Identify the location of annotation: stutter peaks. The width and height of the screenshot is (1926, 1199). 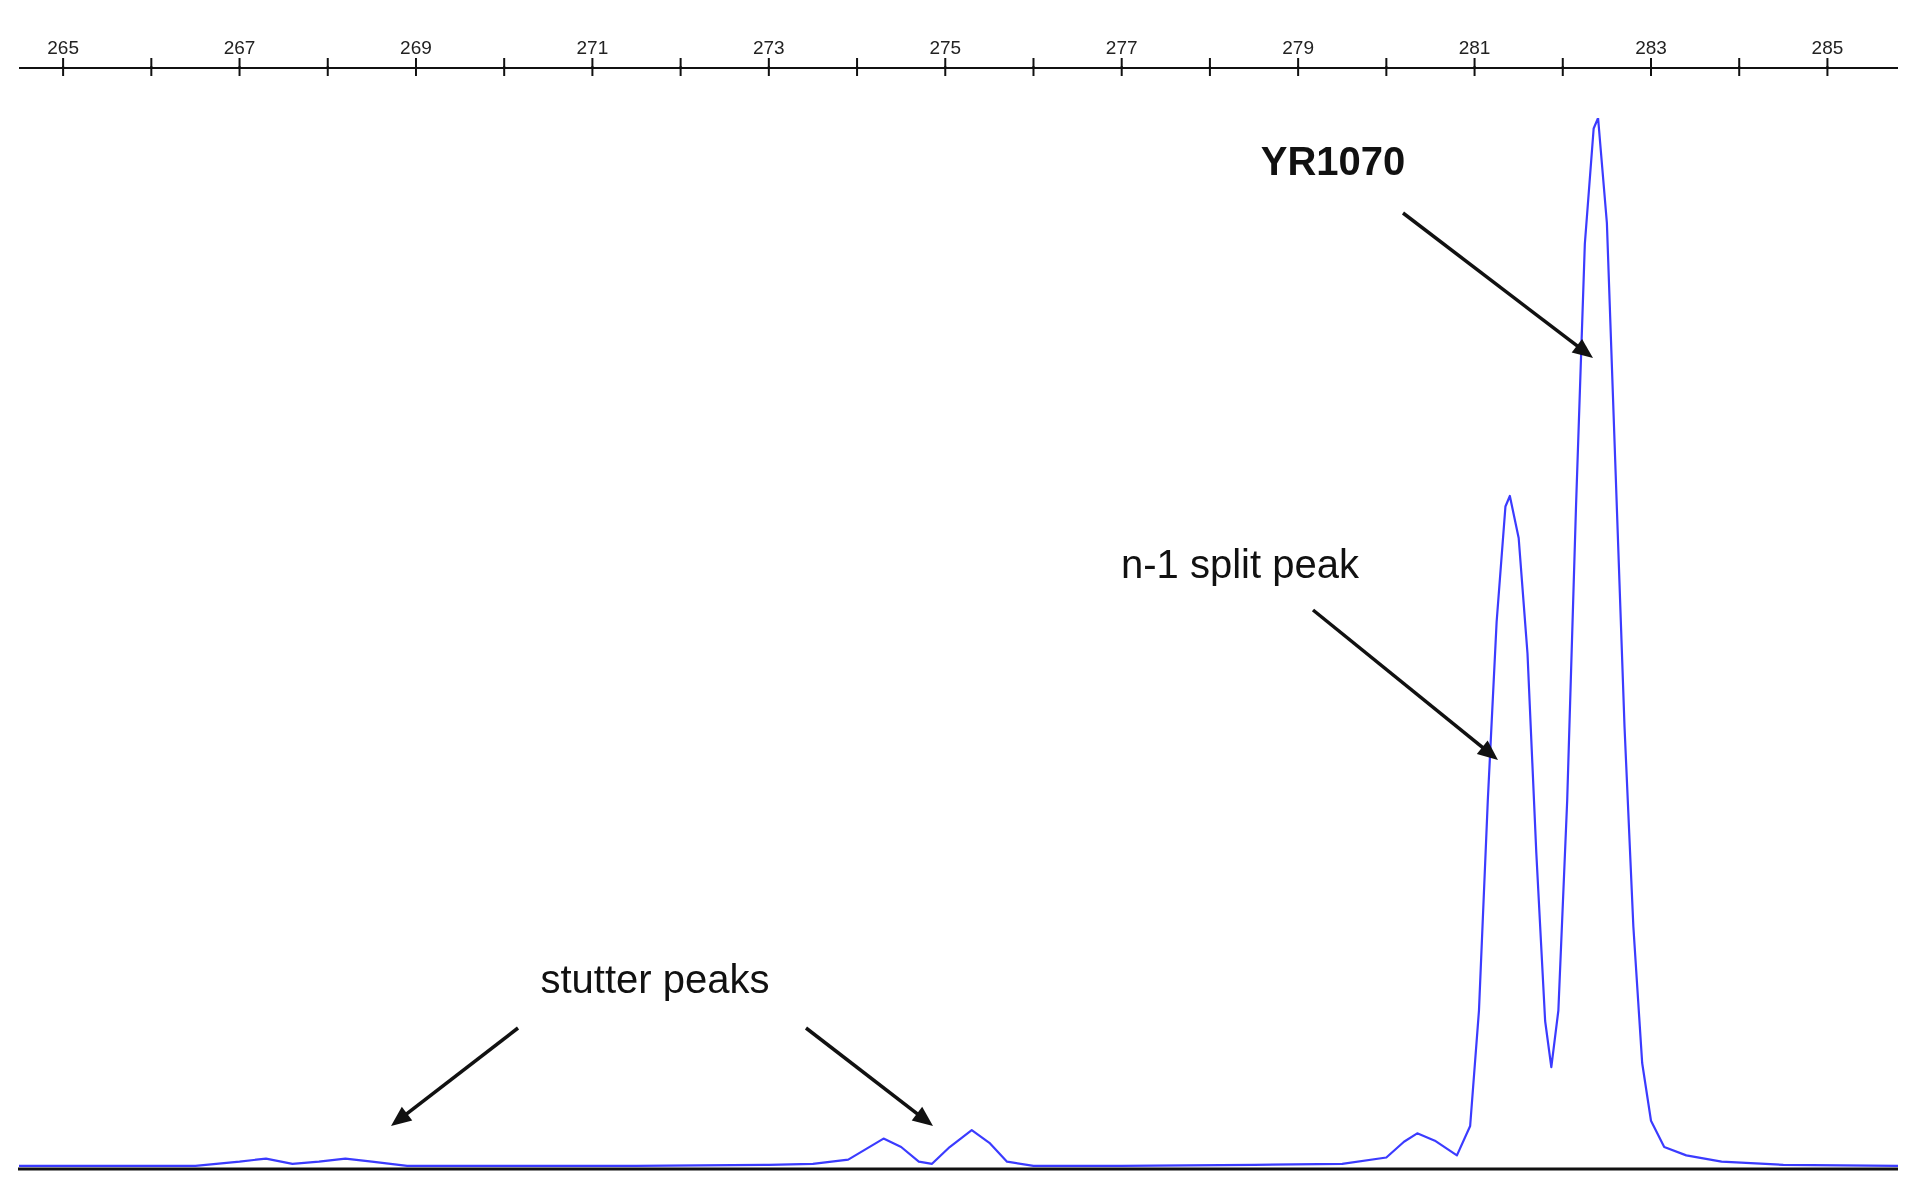
(655, 979).